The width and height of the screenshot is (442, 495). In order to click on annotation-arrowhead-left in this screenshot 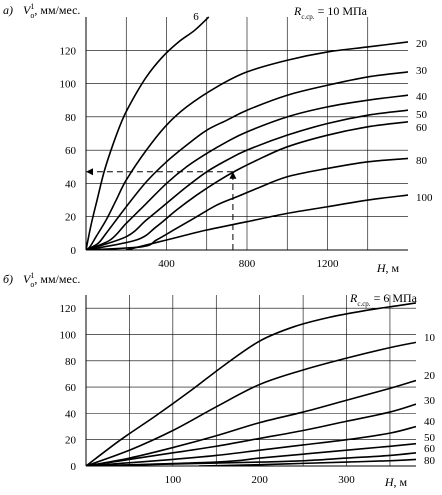, I will do `click(89, 172)`.